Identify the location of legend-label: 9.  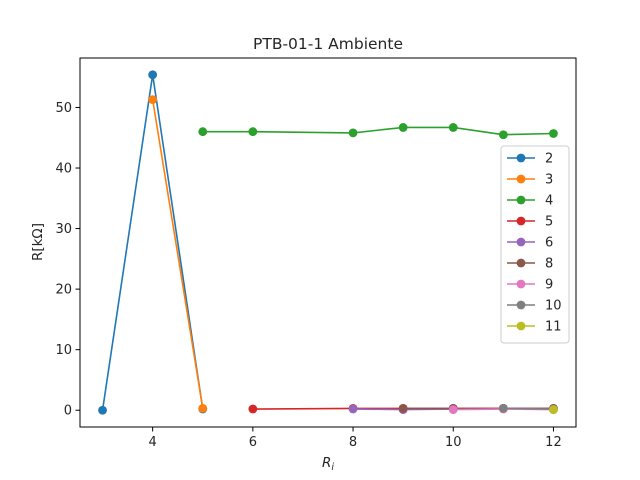
(549, 285).